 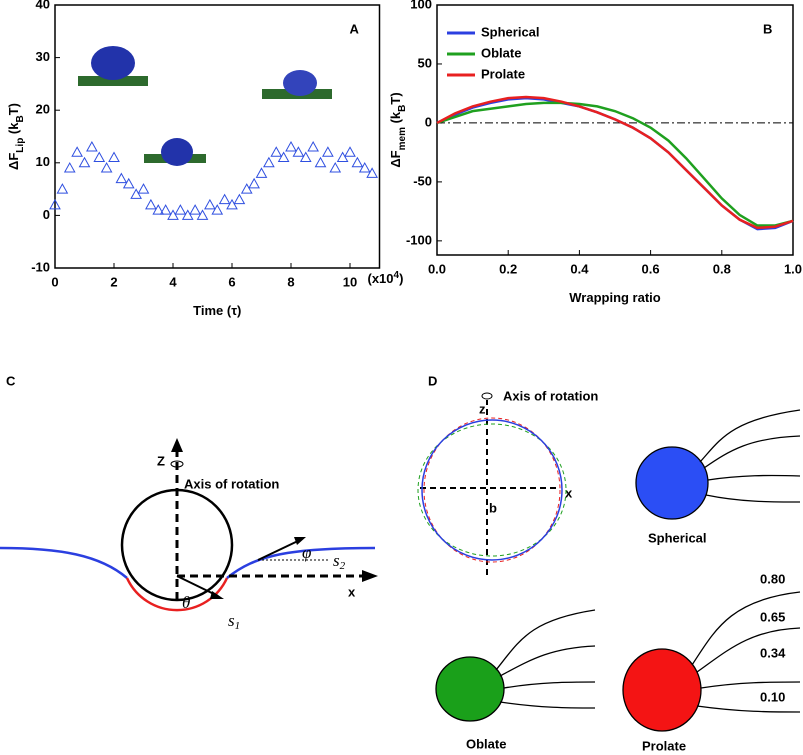 I want to click on plot-frame, so click(x=615, y=130).